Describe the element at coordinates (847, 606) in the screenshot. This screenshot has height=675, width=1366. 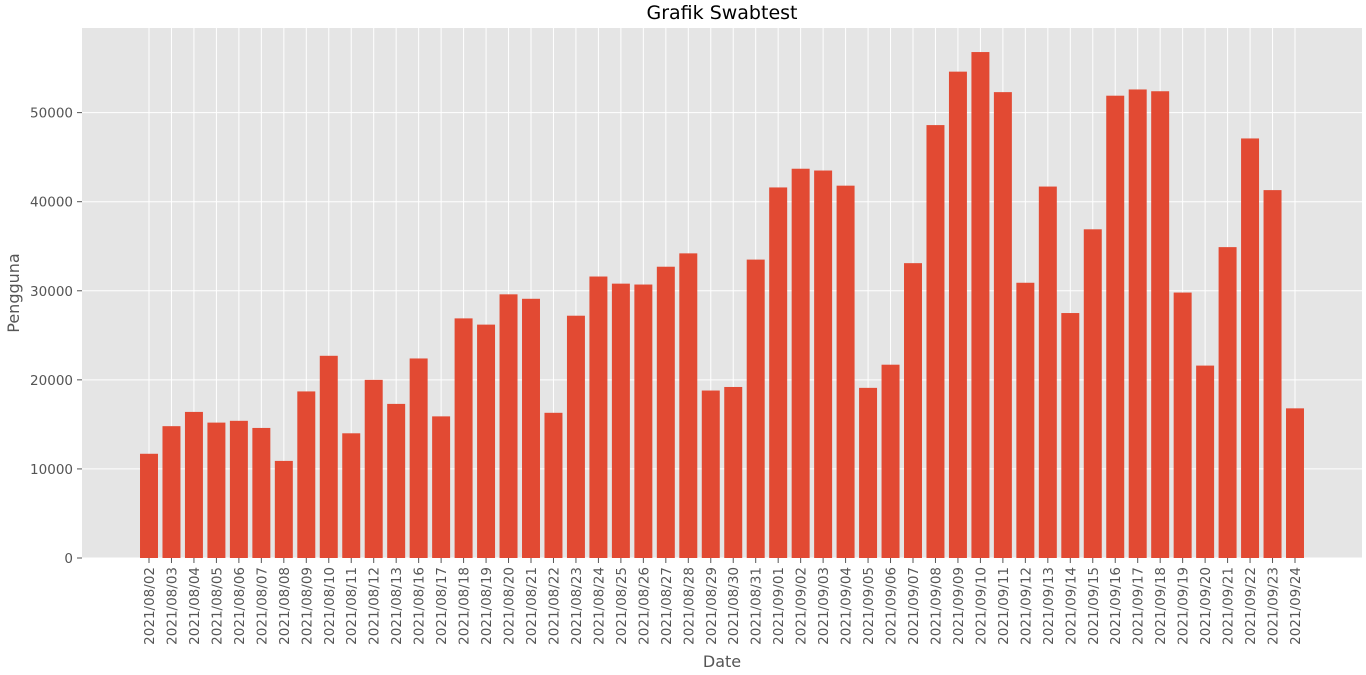
I see `x-tick-label: 2021/09/04` at that location.